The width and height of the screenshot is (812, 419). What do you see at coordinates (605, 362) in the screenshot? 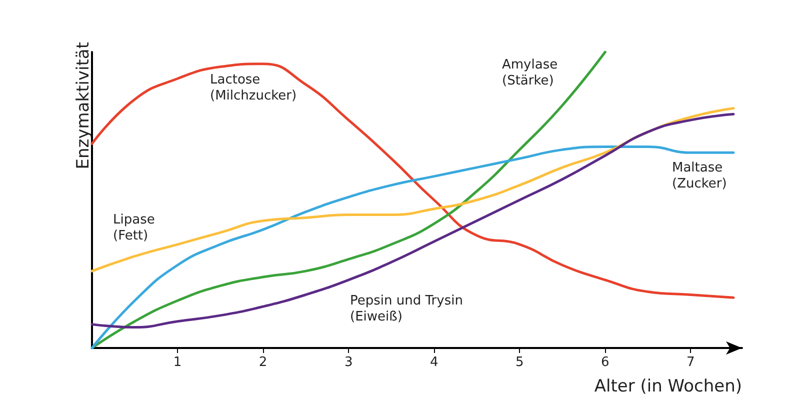
I see `x-tick-label: 6` at bounding box center [605, 362].